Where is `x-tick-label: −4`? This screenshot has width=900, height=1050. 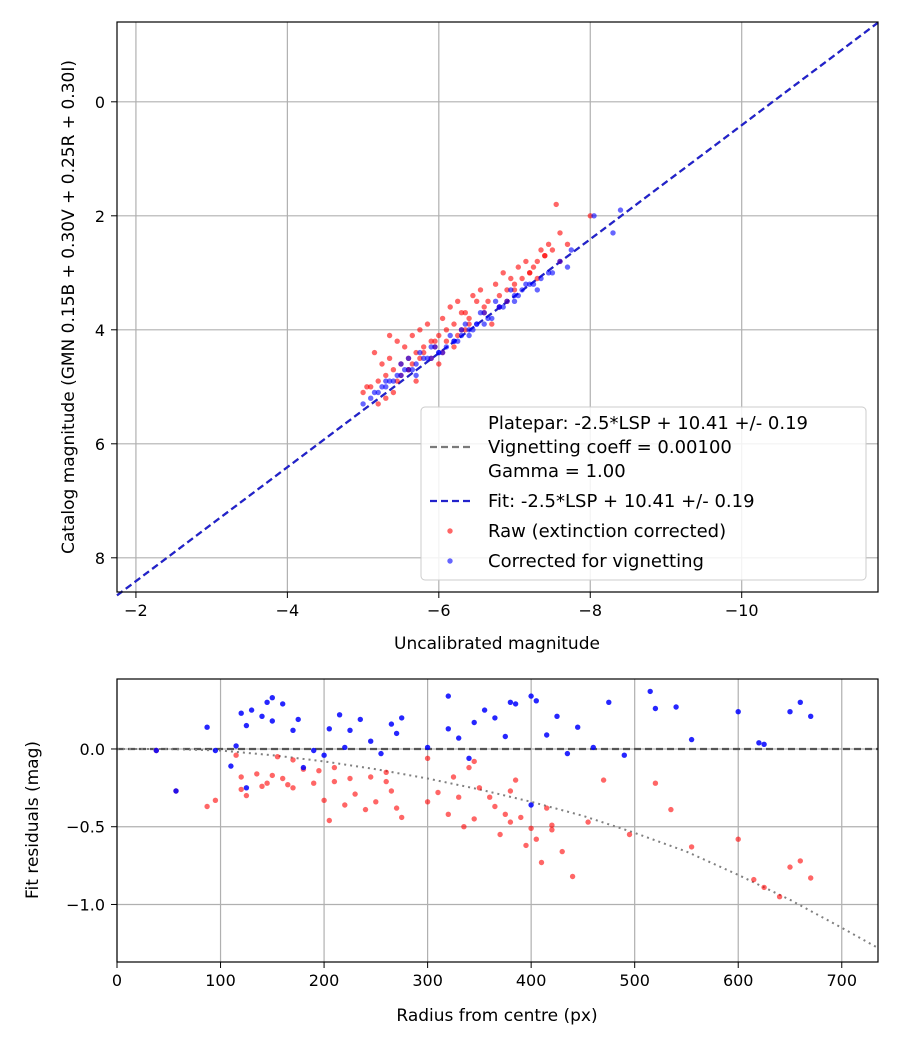 x-tick-label: −4 is located at coordinates (288, 610).